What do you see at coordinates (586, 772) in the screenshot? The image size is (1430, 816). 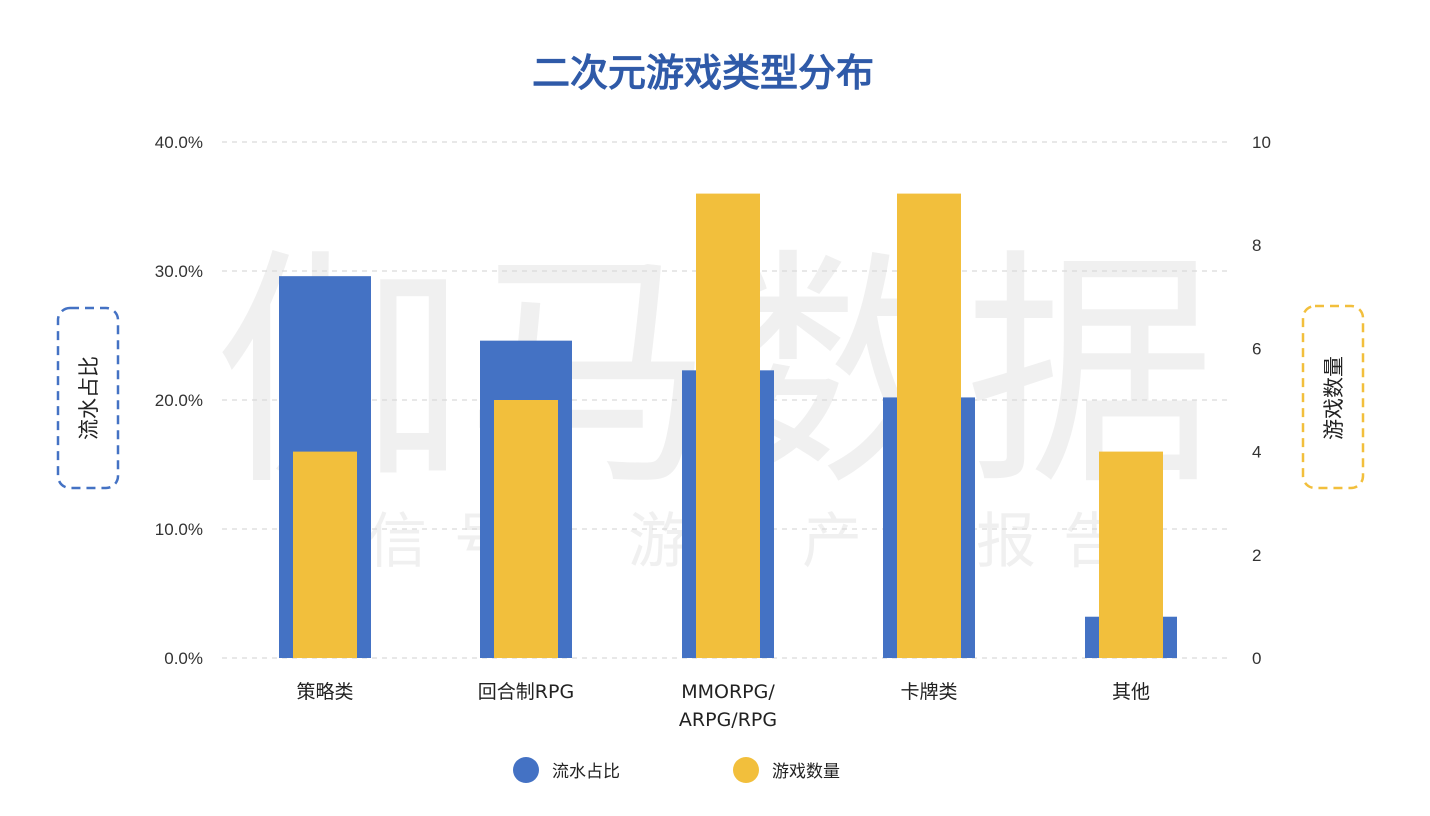 I see `legend-share-label: 流水占比` at bounding box center [586, 772].